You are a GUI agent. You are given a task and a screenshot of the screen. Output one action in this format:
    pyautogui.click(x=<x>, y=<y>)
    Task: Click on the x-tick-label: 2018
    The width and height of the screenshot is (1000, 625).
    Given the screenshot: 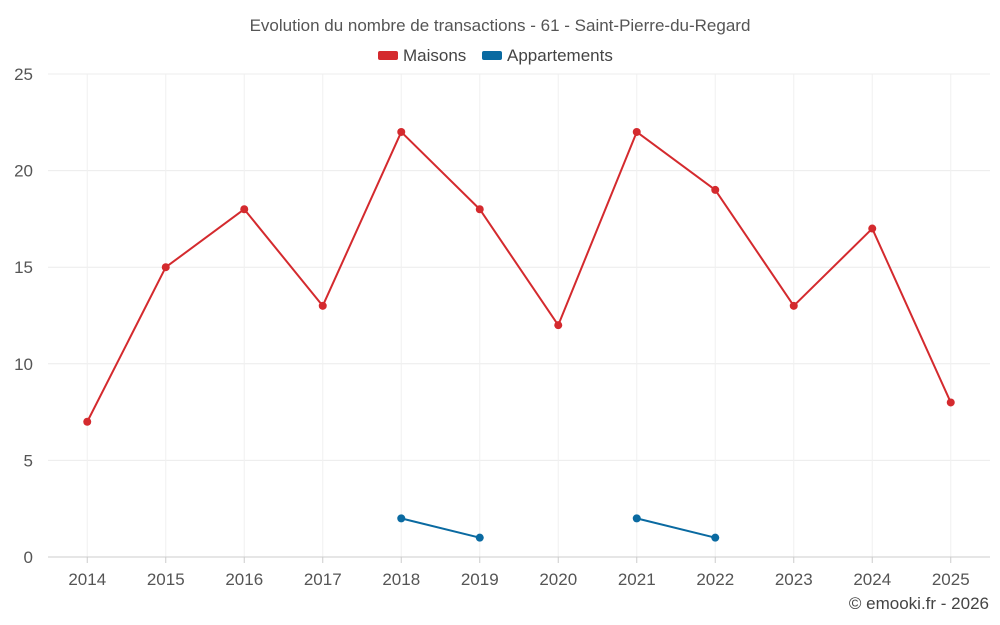 What is the action you would take?
    pyautogui.click(x=401, y=579)
    